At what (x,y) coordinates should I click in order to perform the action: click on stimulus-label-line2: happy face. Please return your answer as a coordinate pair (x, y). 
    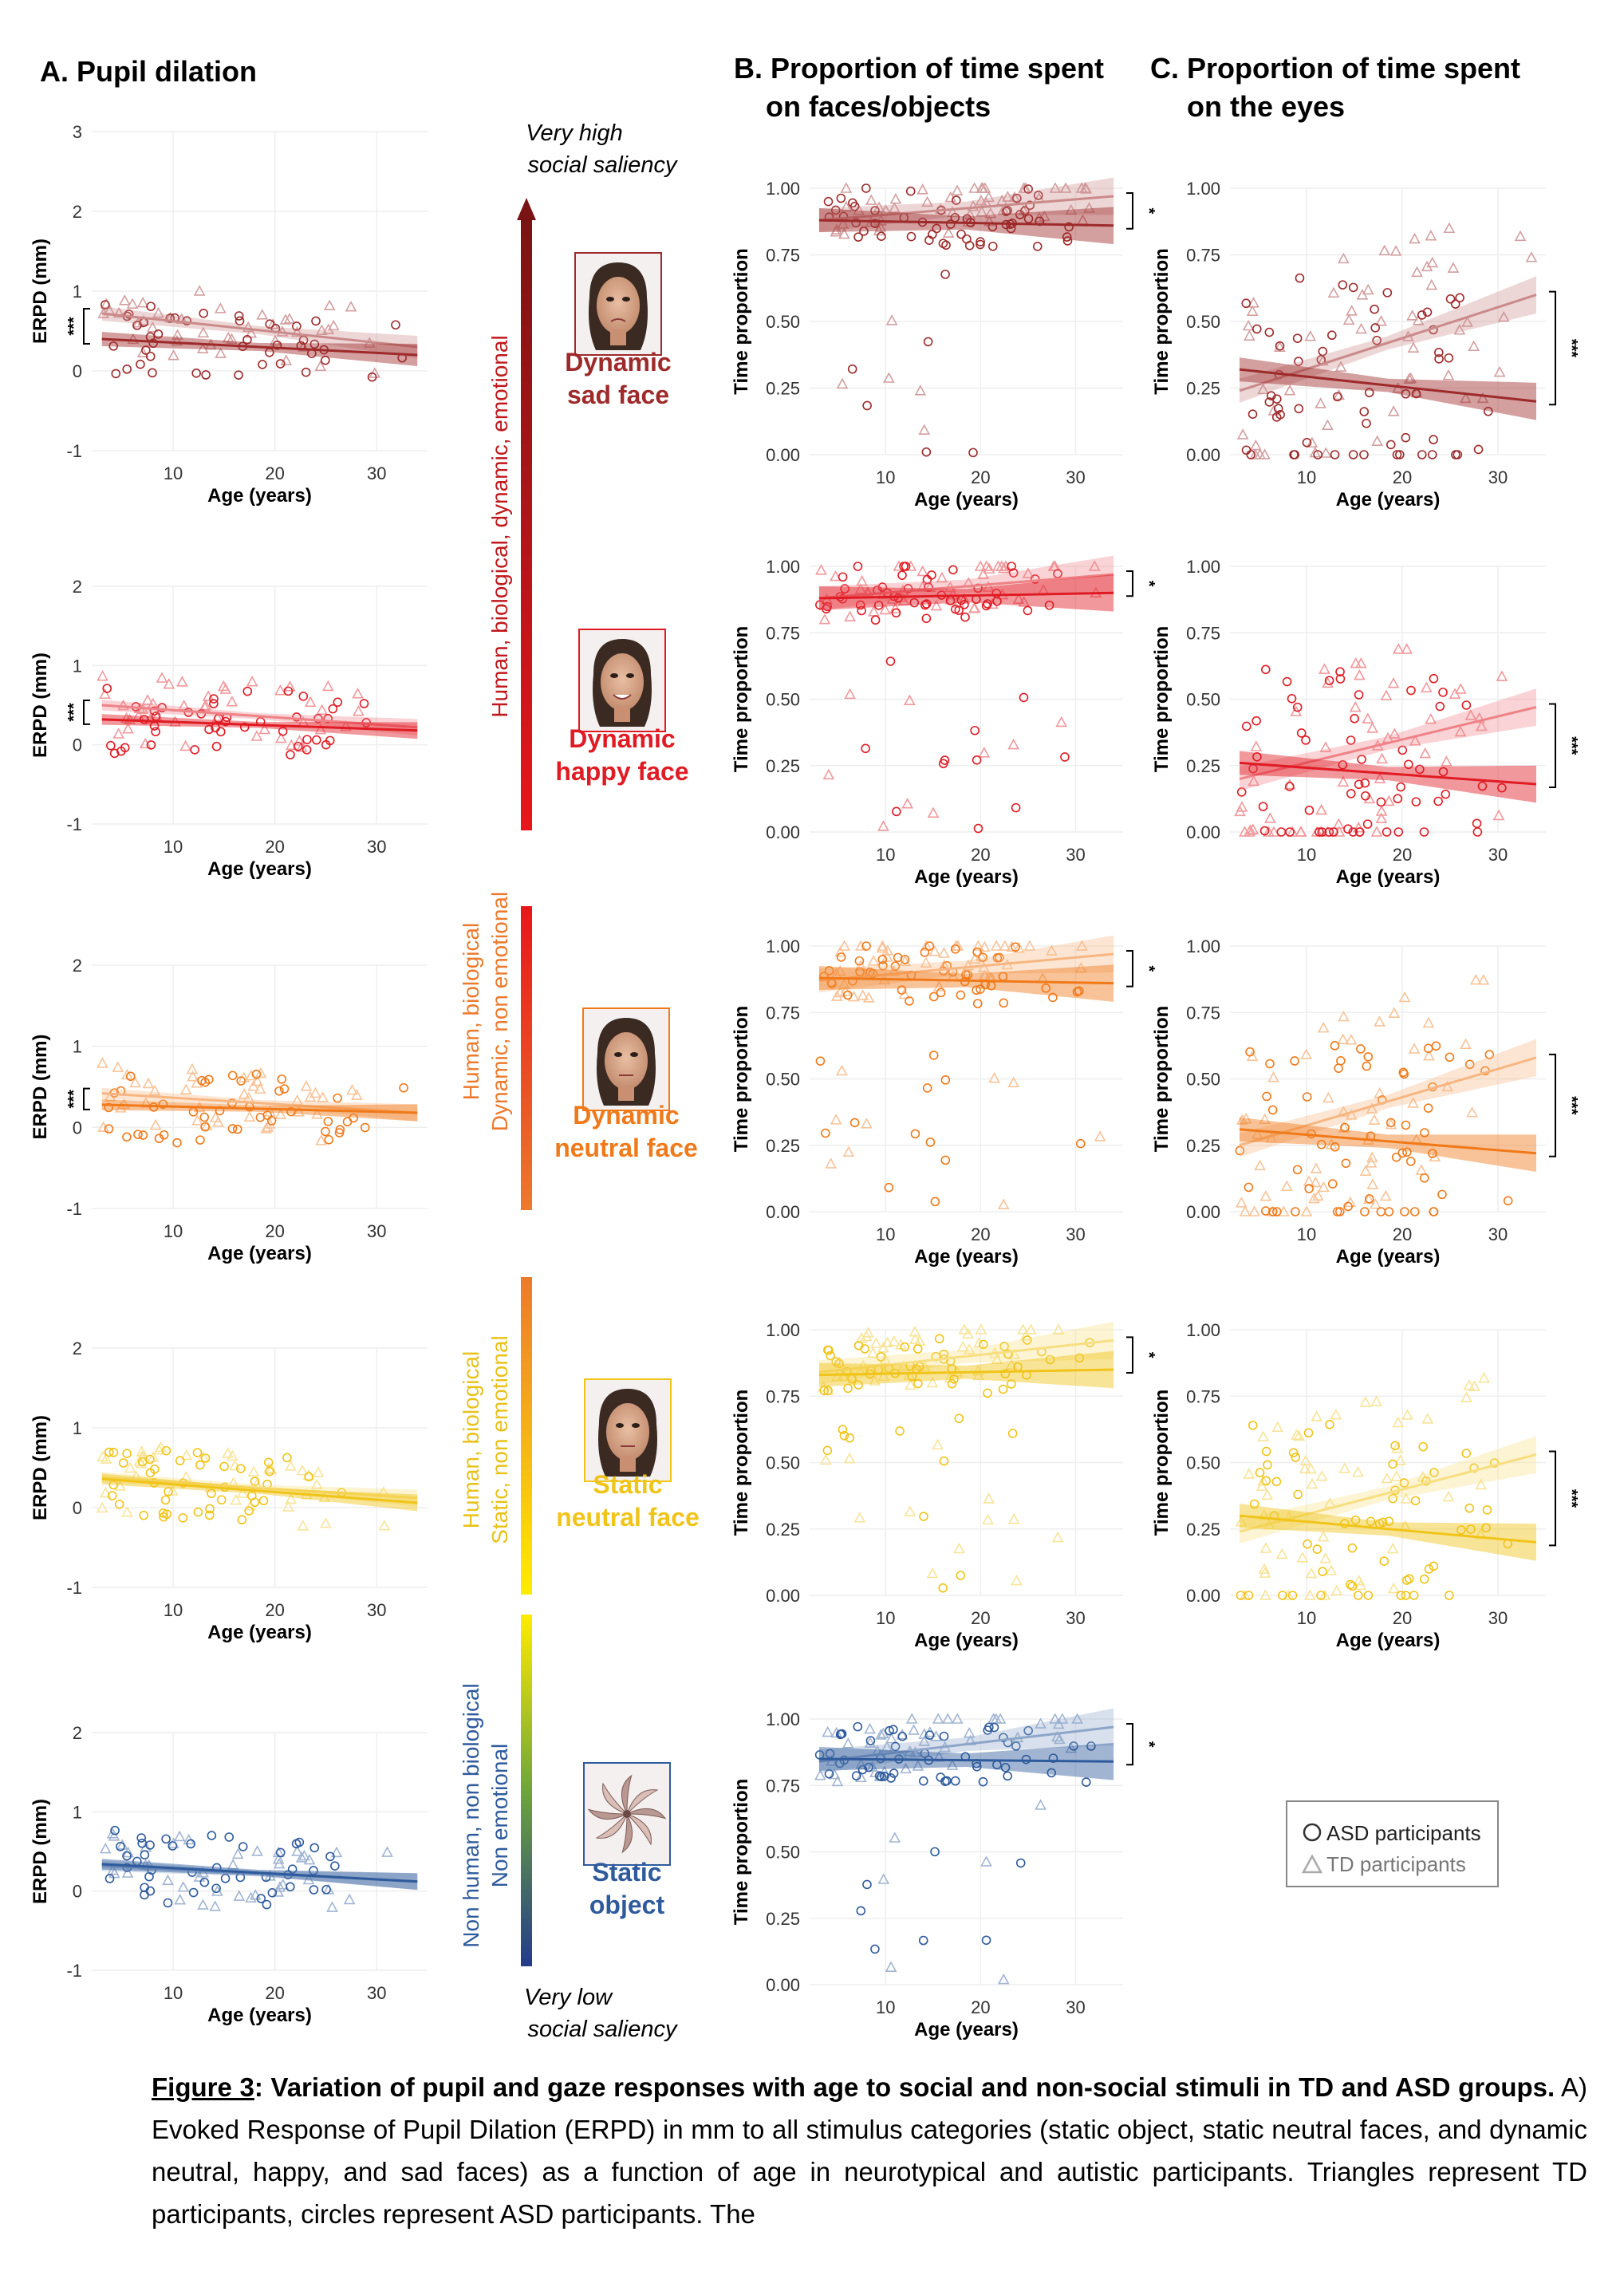
    Looking at the image, I should click on (621, 771).